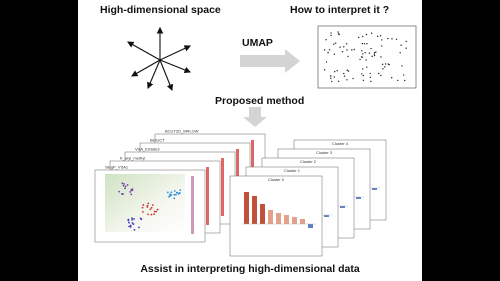  What do you see at coordinates (308, 161) in the screenshot?
I see `chart-title: Cluster 2` at bounding box center [308, 161].